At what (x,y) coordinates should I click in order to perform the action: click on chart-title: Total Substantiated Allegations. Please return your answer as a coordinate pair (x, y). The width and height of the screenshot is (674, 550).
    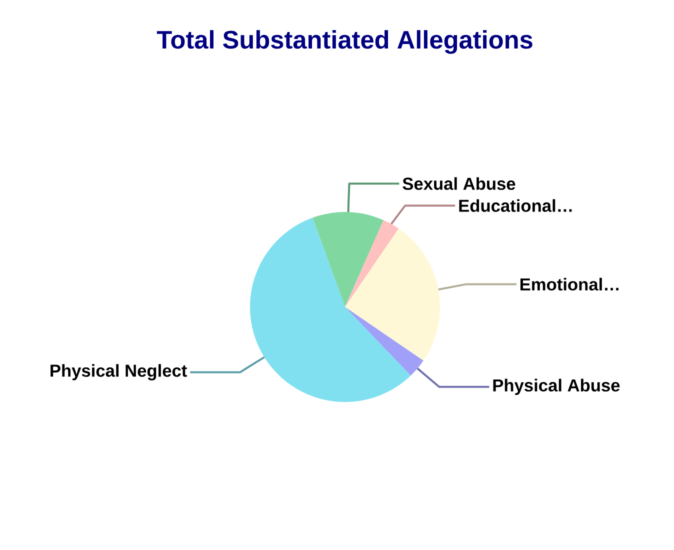
    Looking at the image, I should click on (344, 42).